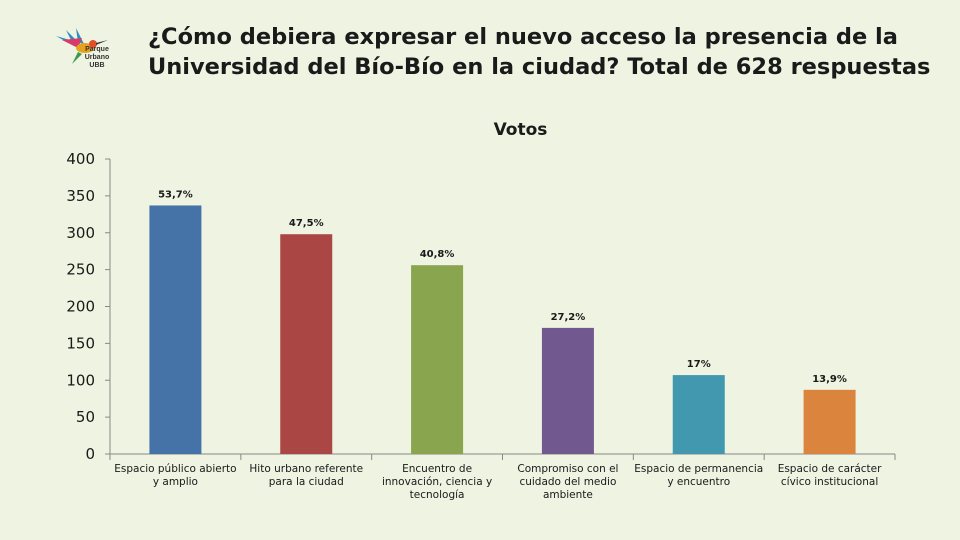 The image size is (960, 540). I want to click on data-label: 13,9%, so click(829, 379).